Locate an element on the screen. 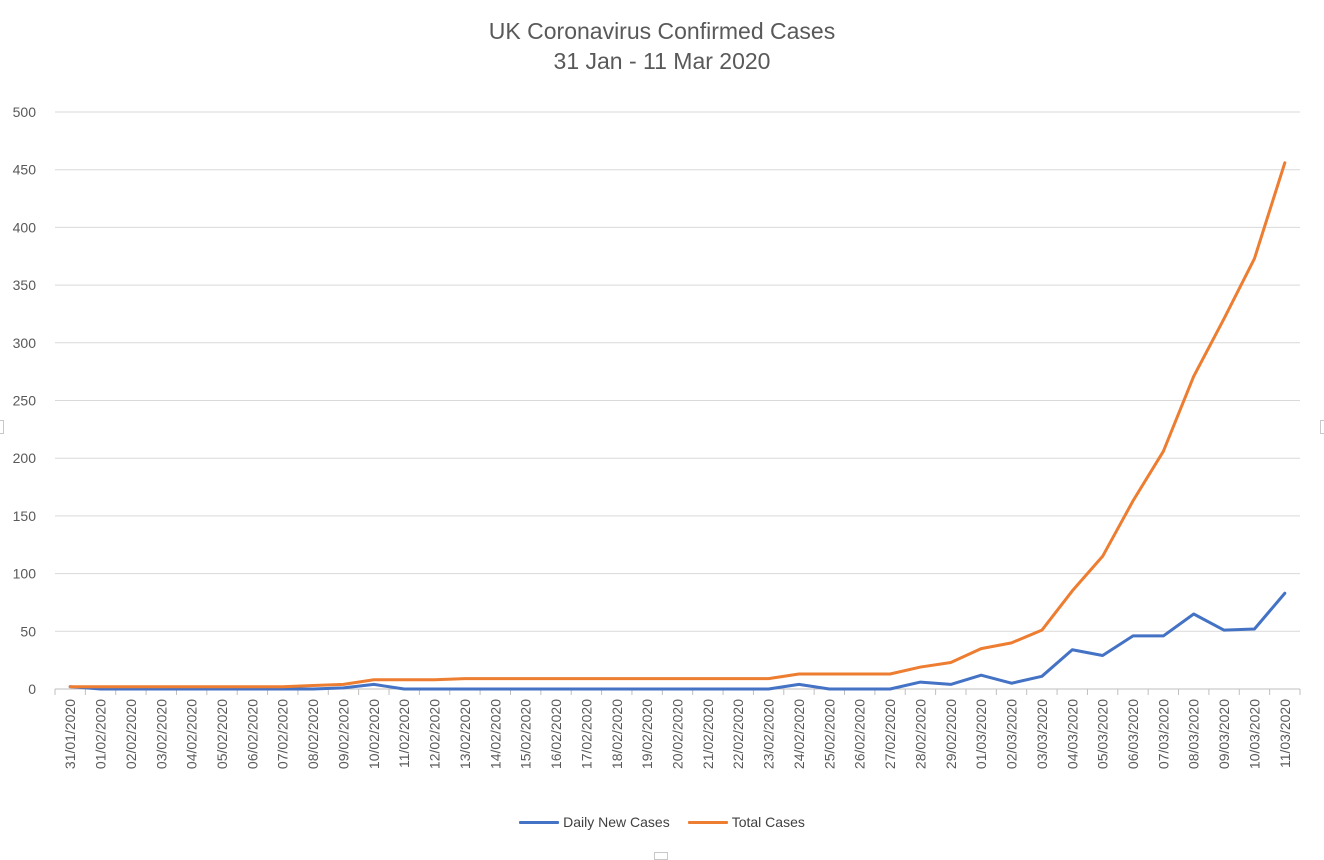  y-tick-label-200: 200 is located at coordinates (25, 458).